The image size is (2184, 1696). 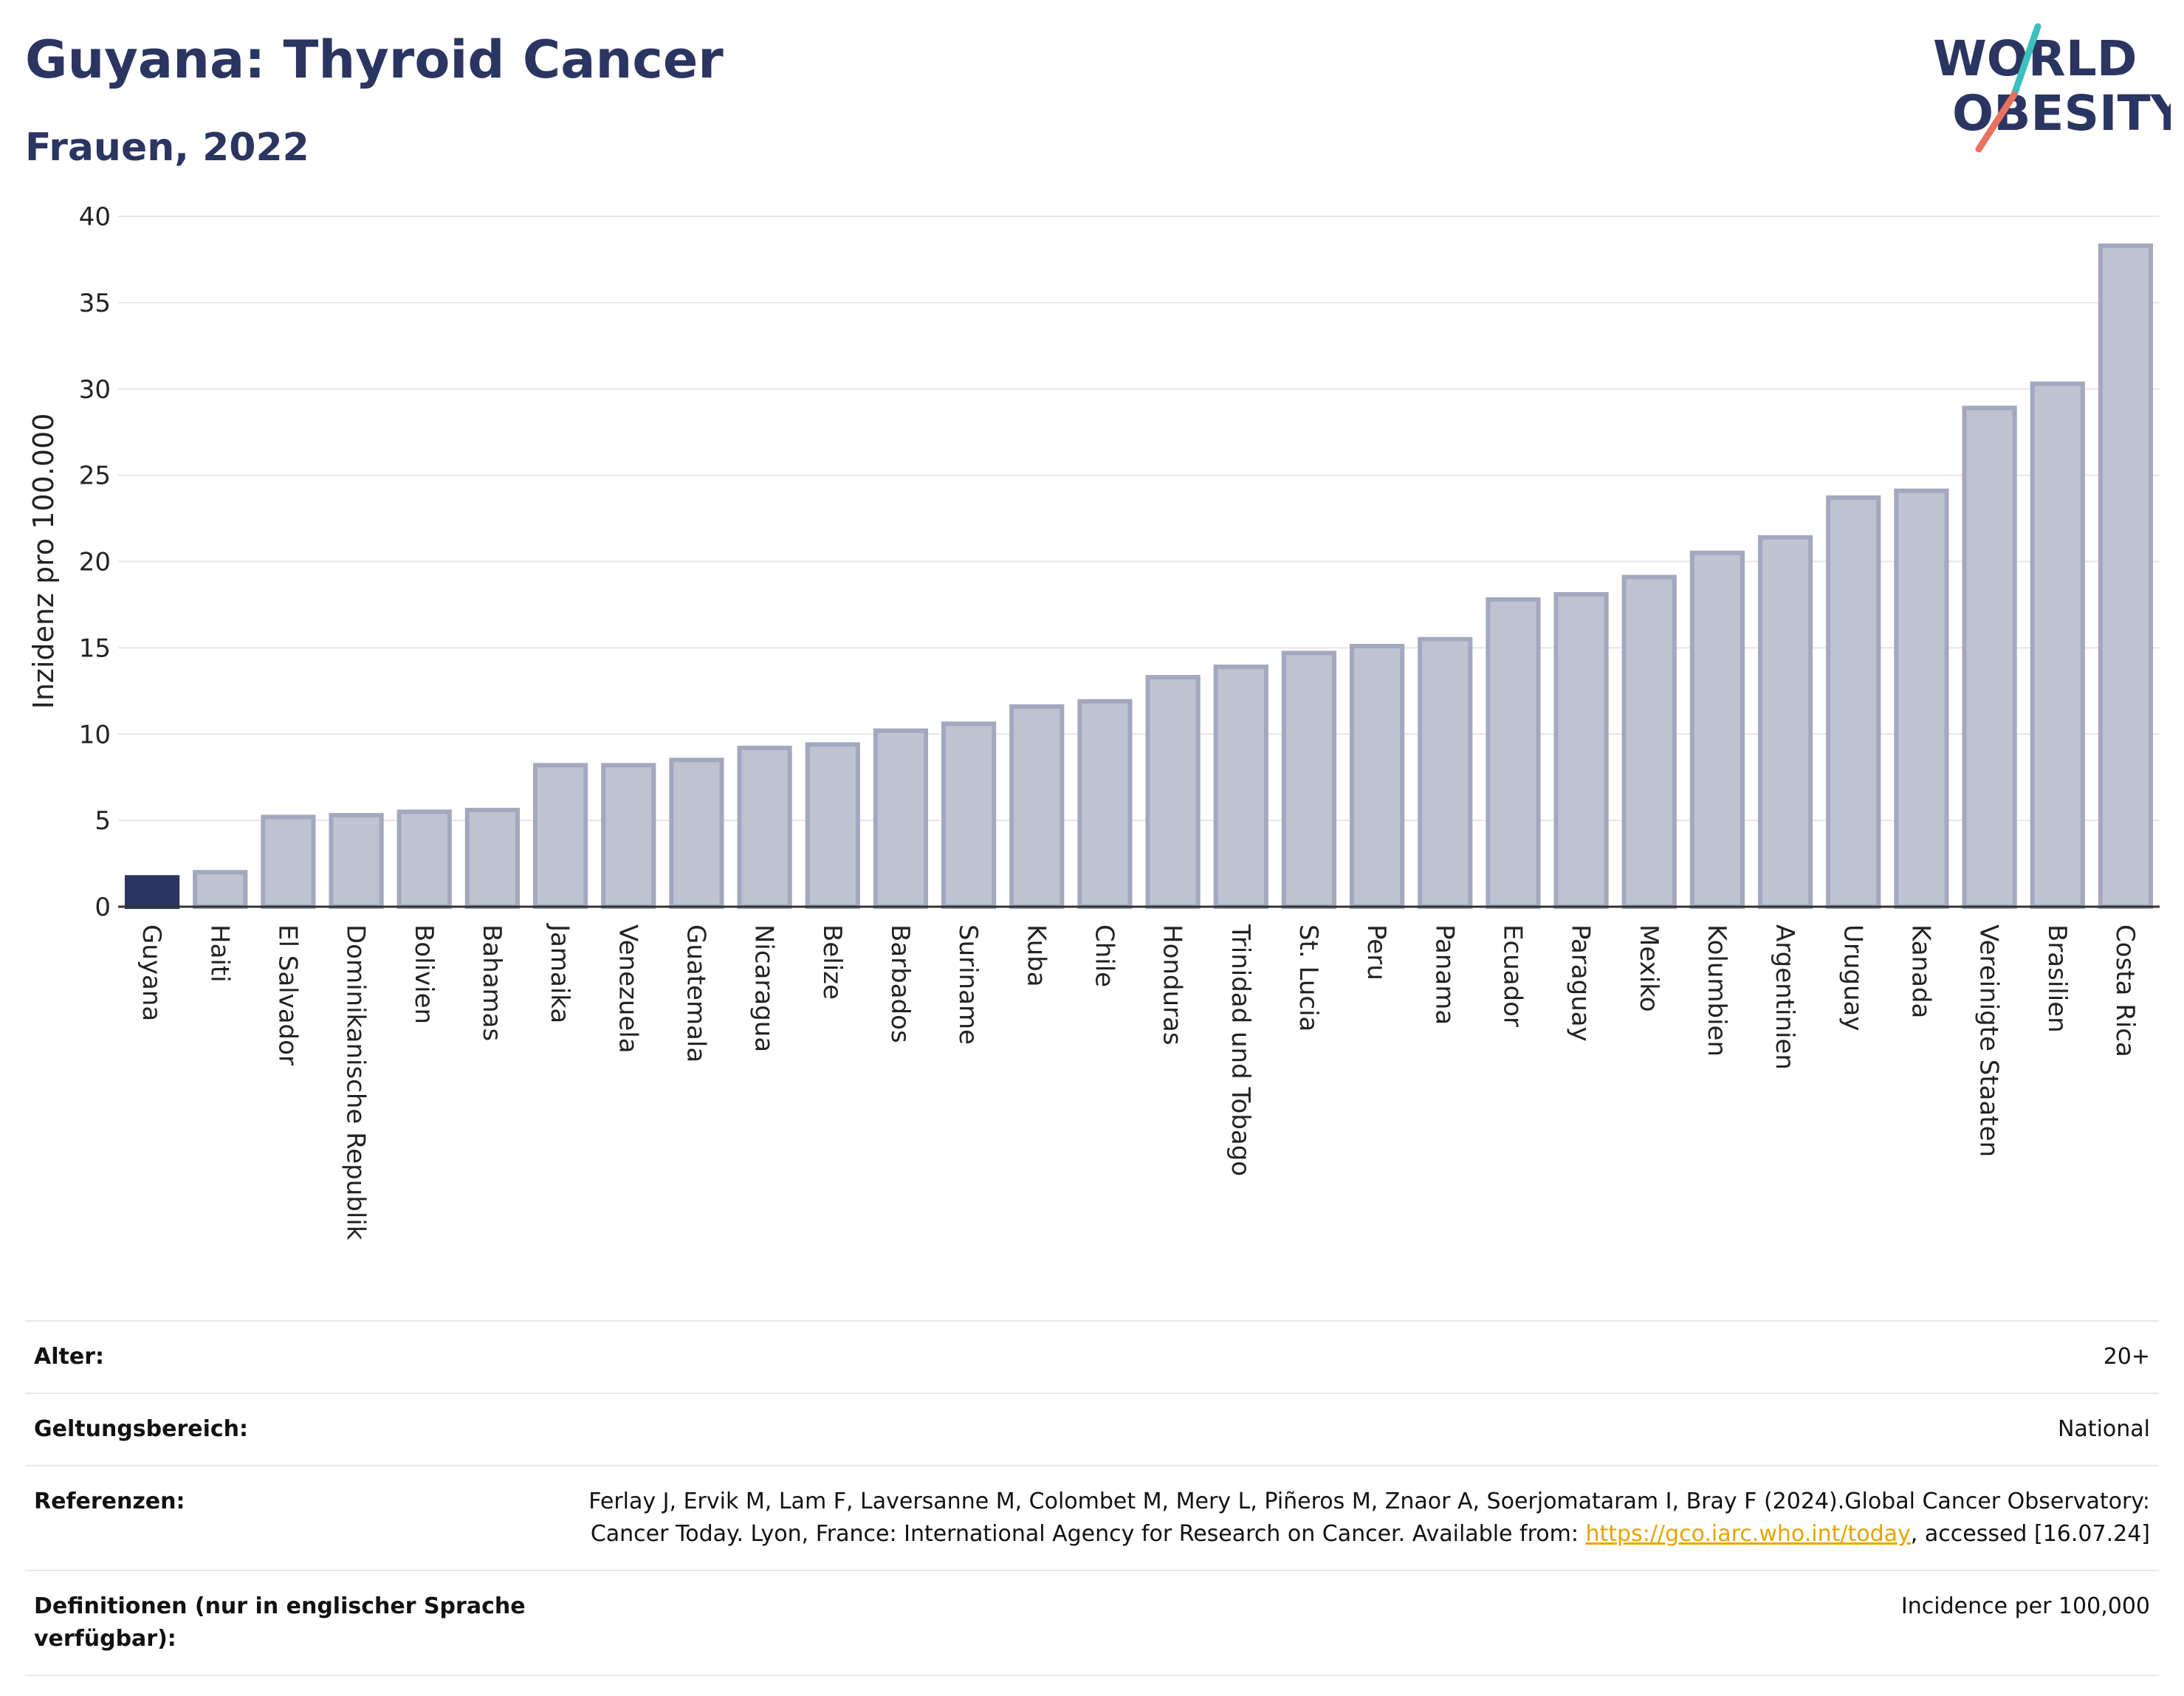 I want to click on x-tick-label: Uruguay, so click(x=1853, y=977).